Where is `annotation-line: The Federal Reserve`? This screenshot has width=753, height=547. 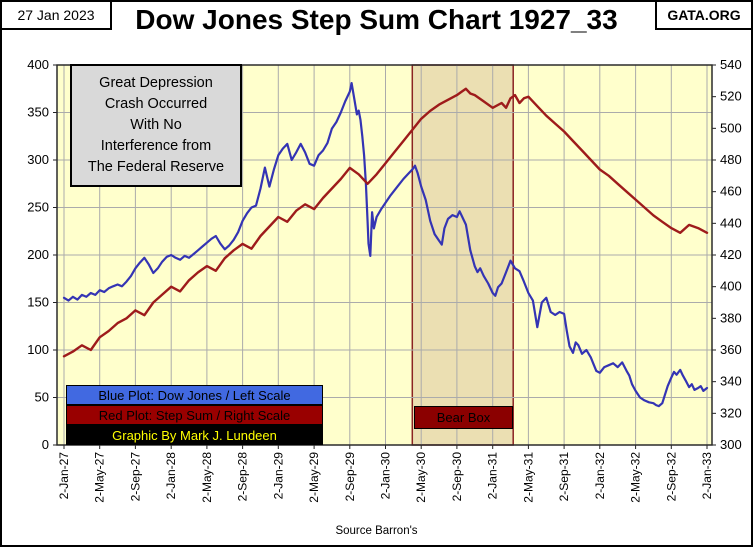
annotation-line: The Federal Reserve is located at coordinates (156, 167).